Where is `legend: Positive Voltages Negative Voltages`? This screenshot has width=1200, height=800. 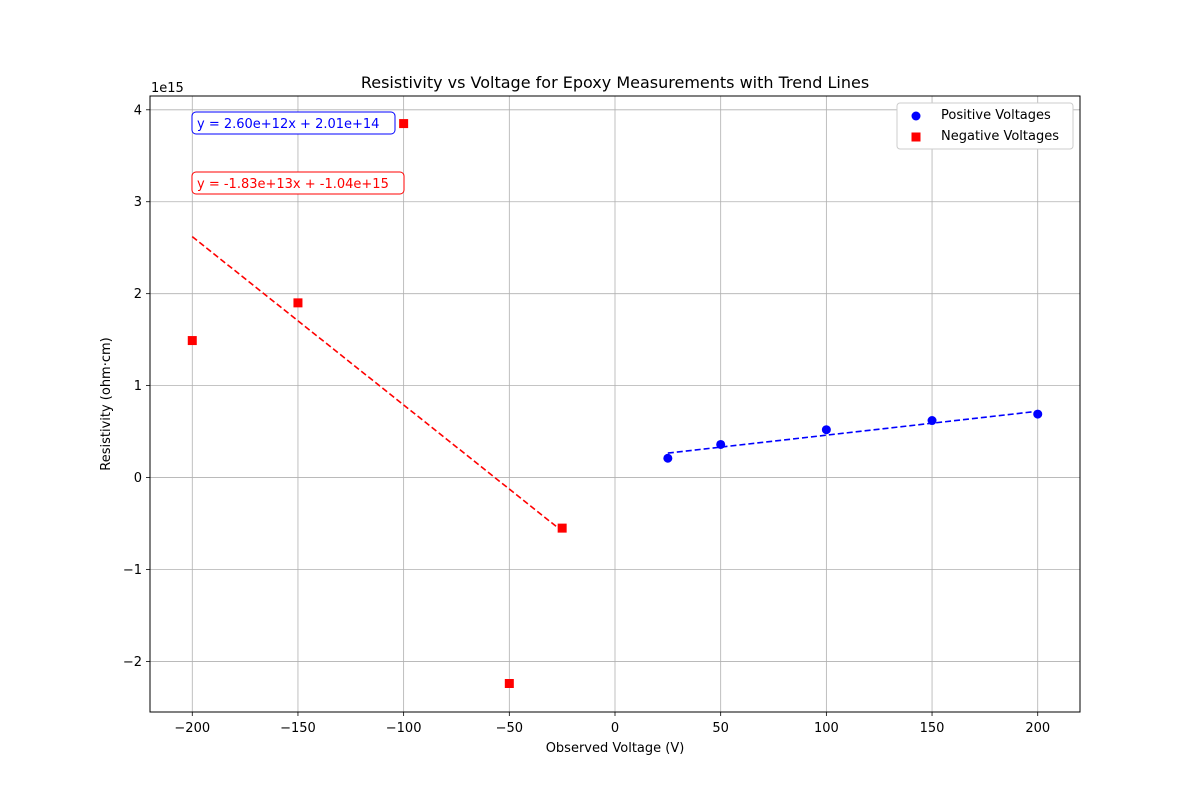
legend: Positive Voltages Negative Voltages is located at coordinates (985, 126).